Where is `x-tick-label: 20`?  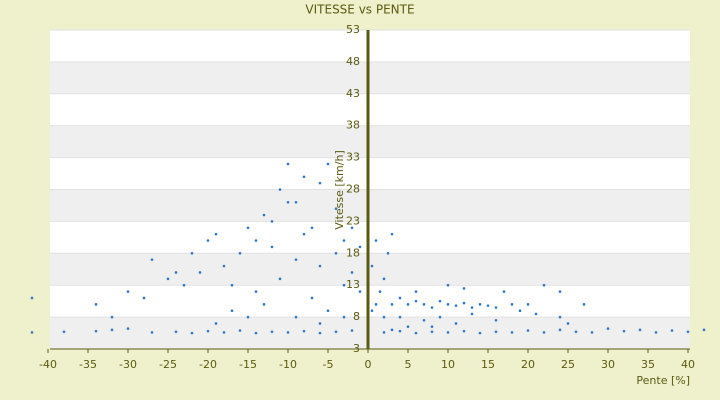 x-tick-label: 20 is located at coordinates (528, 364).